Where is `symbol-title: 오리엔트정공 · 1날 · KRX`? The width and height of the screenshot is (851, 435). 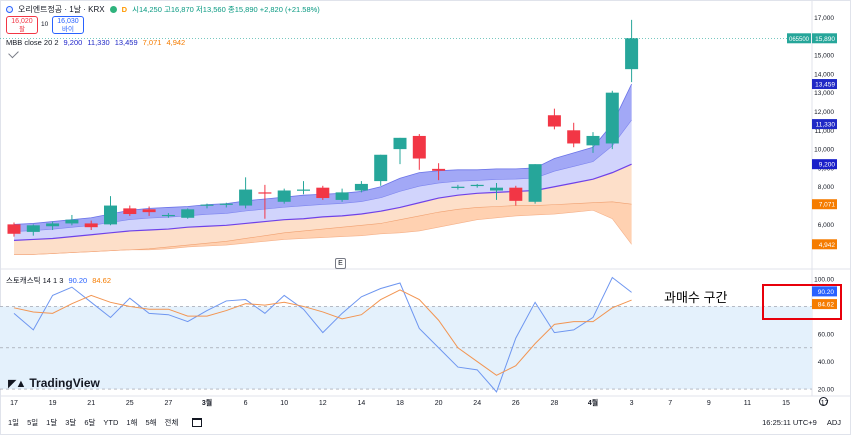
symbol-title: 오리엔트정공 · 1날 · KRX is located at coordinates (61, 9).